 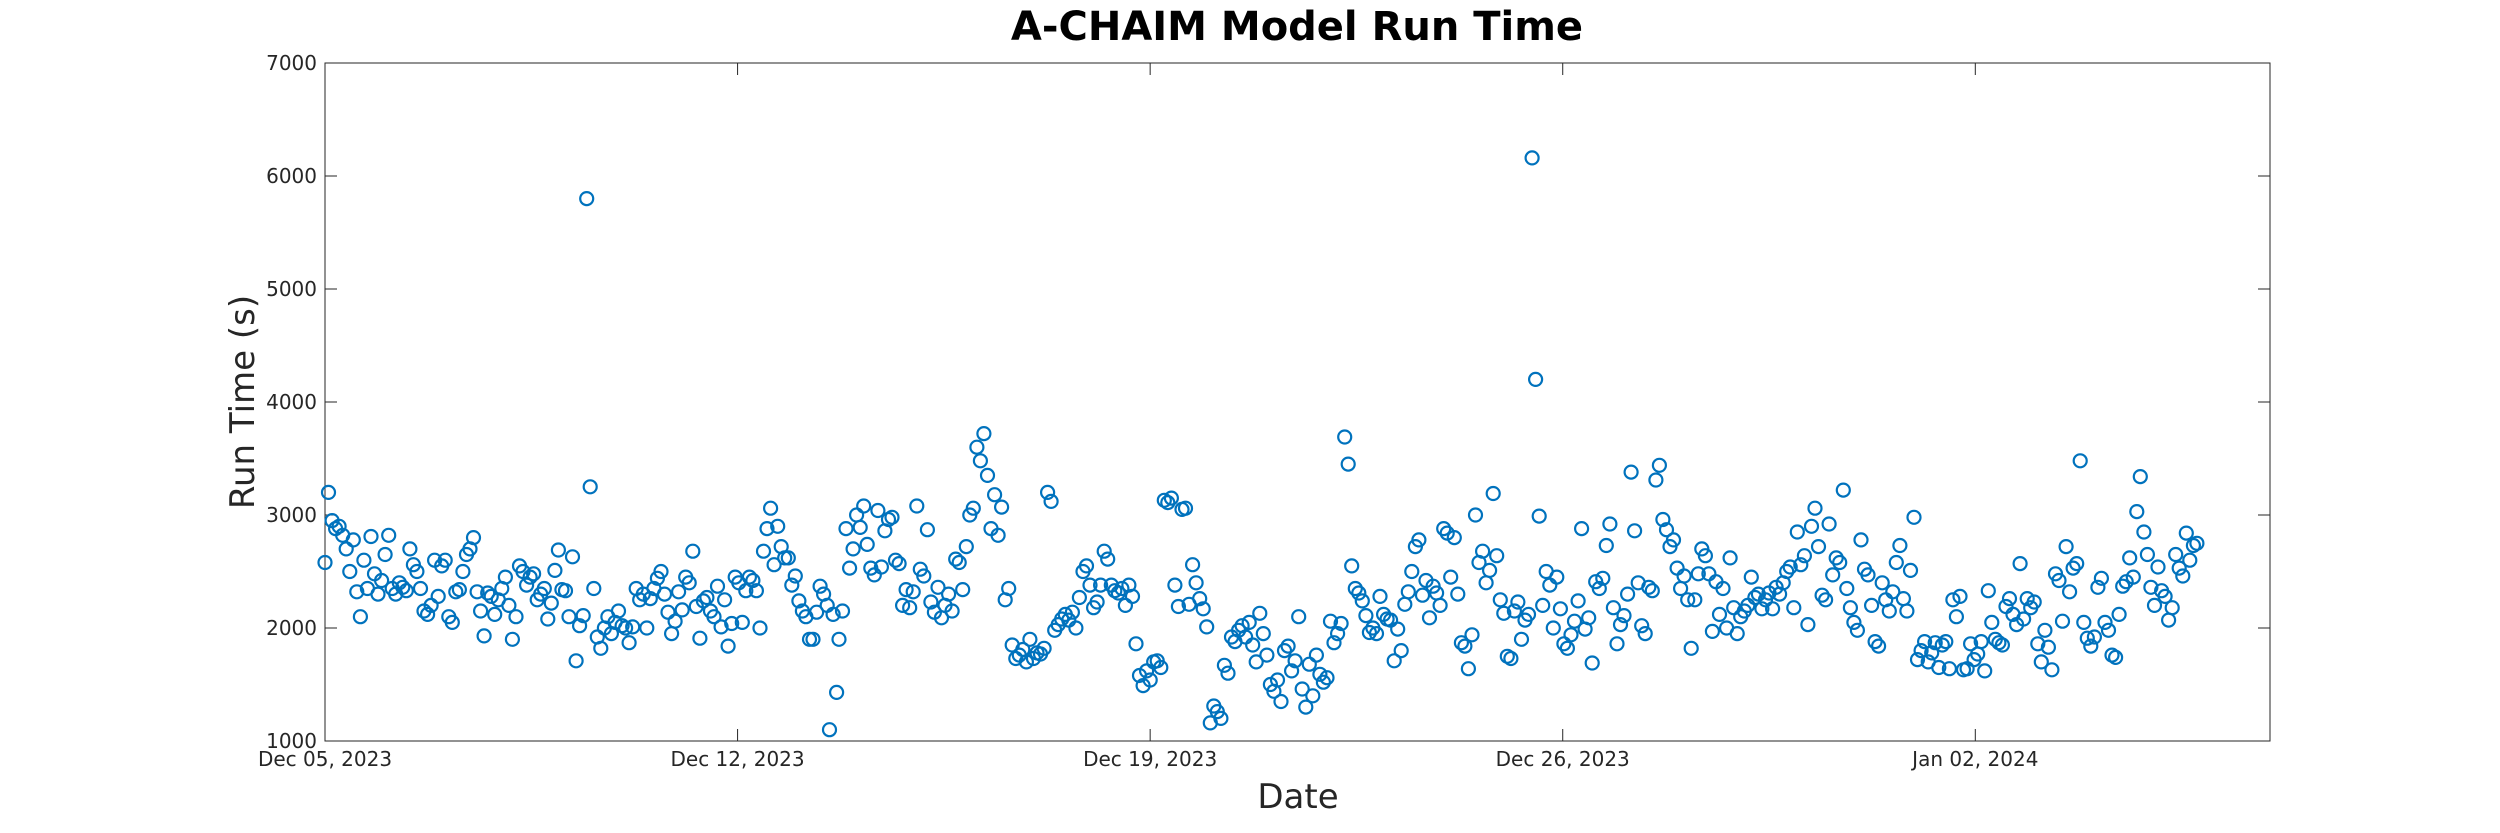 What do you see at coordinates (1150, 759) in the screenshot?
I see `x-tick-label: Dec 19, 2023` at bounding box center [1150, 759].